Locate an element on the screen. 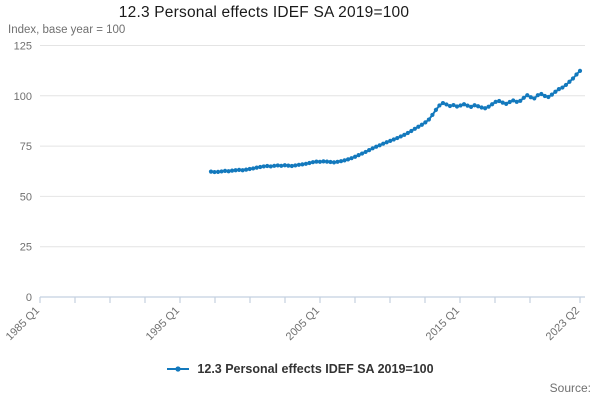  y-axis-tick-label: 50 is located at coordinates (26, 197).